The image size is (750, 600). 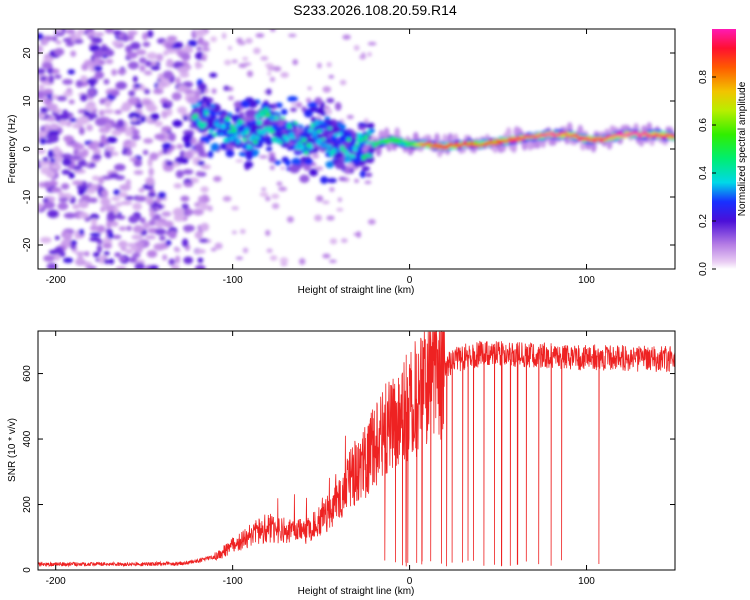 I want to click on top-x-axis-label: Height of straight line (km), so click(x=356, y=290).